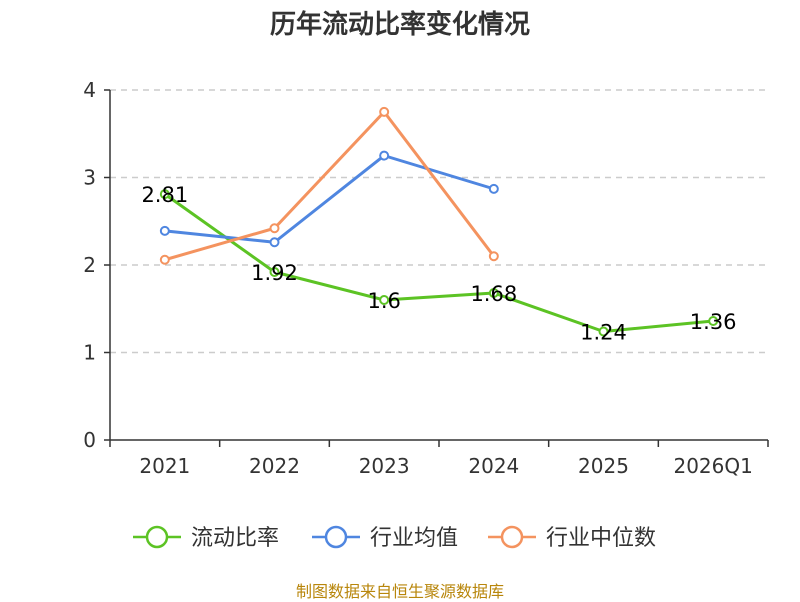 The width and height of the screenshot is (800, 602). I want to click on data-label-4: 1.24, so click(603, 333).